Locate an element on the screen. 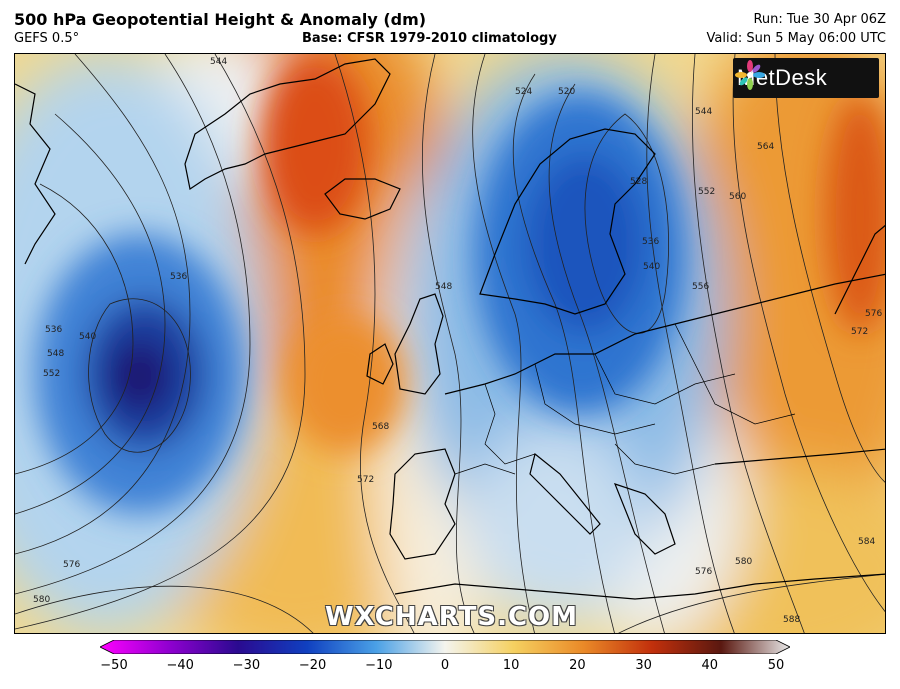 The height and width of the screenshot is (689, 900). colorbar-tick-label: −20 is located at coordinates (312, 665).